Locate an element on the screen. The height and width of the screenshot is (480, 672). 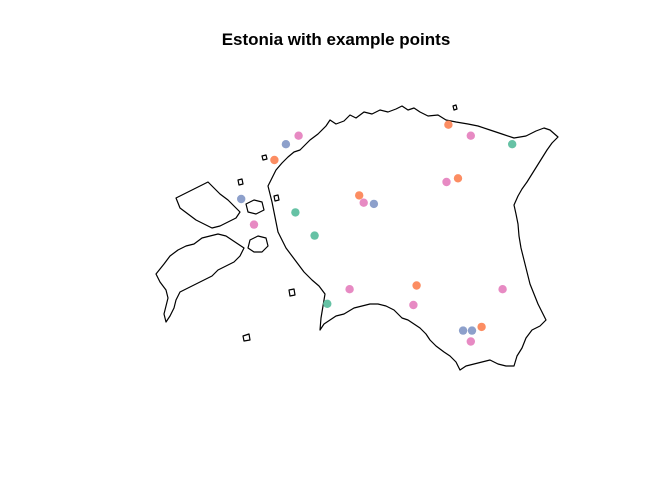
vormsi-outline is located at coordinates (255, 207).